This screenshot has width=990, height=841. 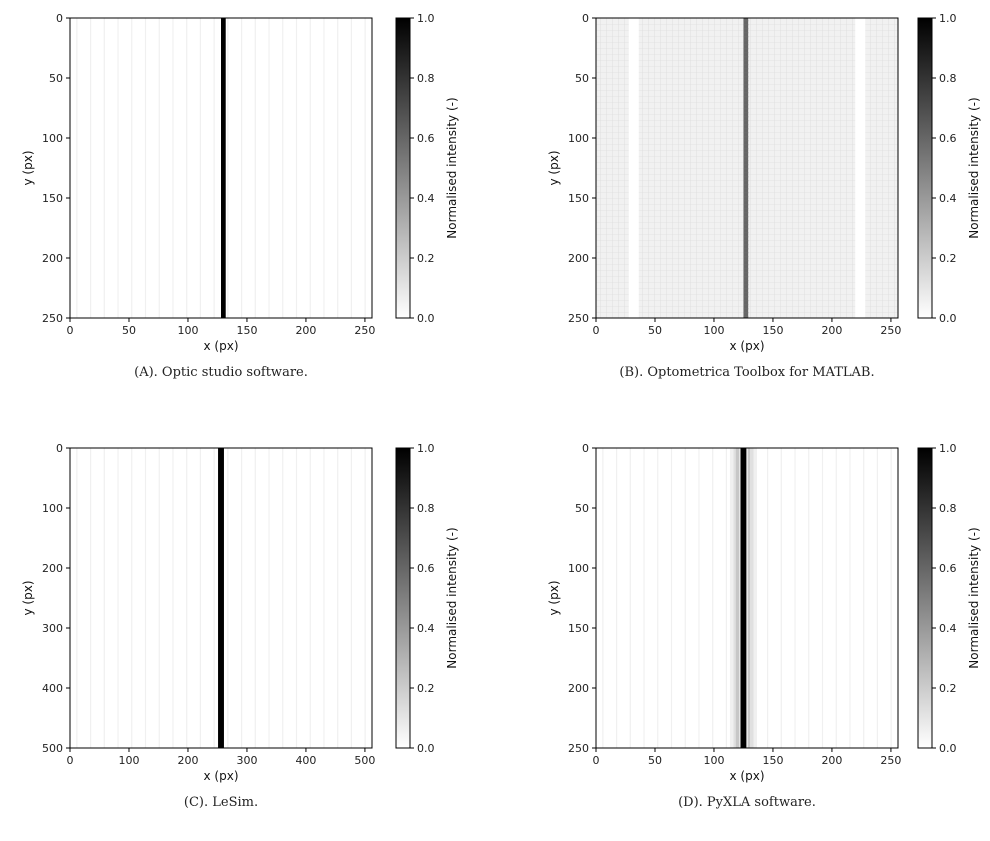 I want to click on x-tick-label: 0, so click(x=596, y=330).